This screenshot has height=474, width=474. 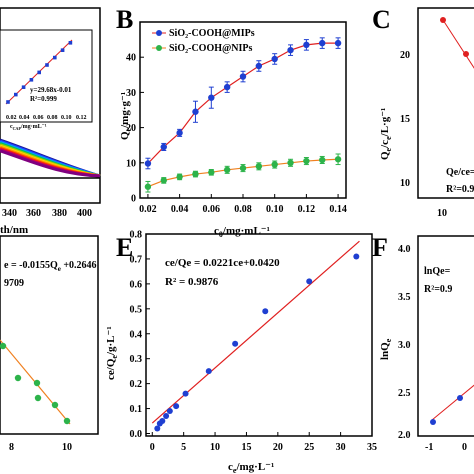 What do you see at coordinates (43, 99) in the screenshot?
I see `panel-a-inset-r2: R²=0.999` at bounding box center [43, 99].